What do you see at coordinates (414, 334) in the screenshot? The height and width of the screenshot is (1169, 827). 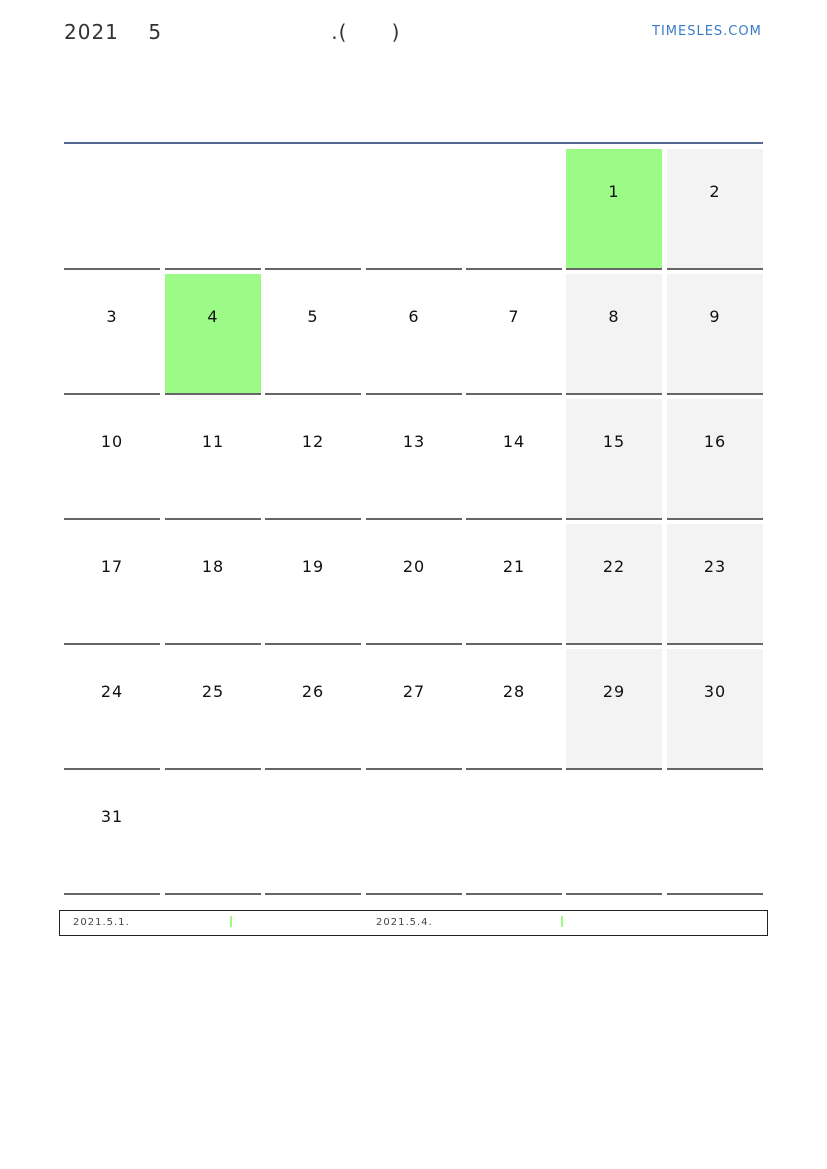 I see `day-cell: 6` at bounding box center [414, 334].